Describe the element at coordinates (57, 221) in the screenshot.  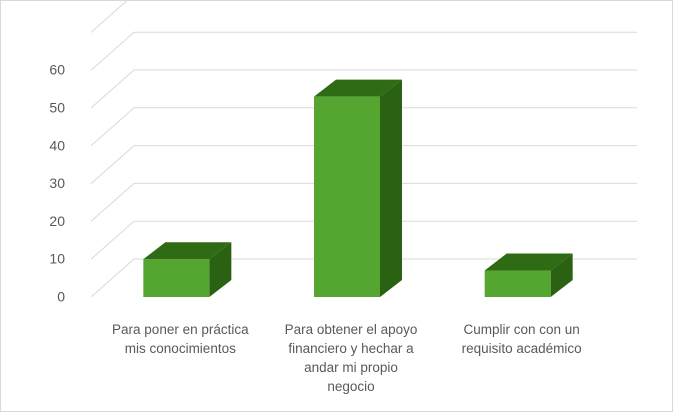
I see `y-tick-label: 20` at that location.